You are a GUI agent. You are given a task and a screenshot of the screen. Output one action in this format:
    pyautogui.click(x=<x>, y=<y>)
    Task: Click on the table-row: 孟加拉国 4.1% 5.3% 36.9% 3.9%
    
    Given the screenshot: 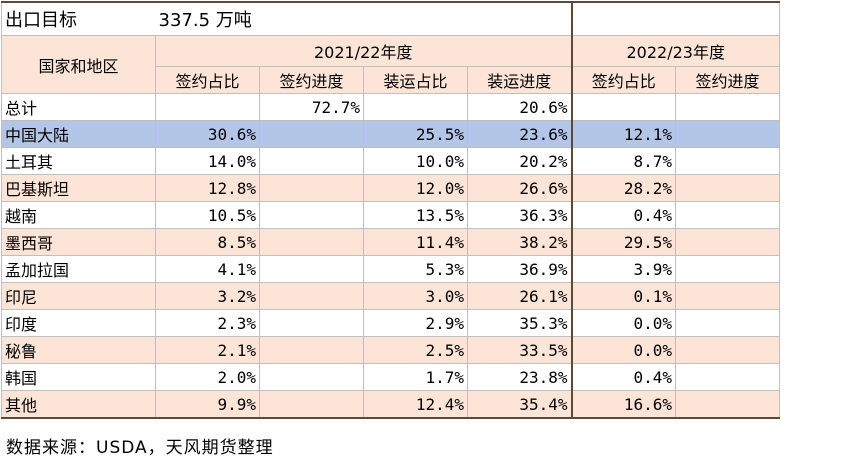 What is the action you would take?
    pyautogui.click(x=390, y=269)
    